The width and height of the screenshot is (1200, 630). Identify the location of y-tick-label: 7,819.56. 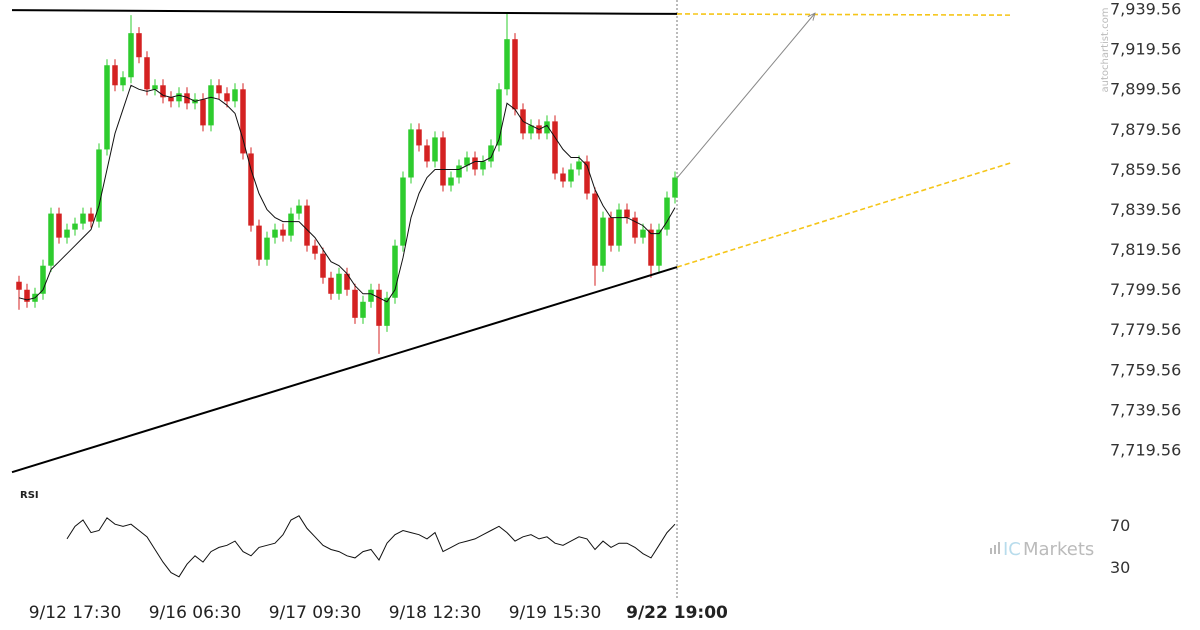
(1145, 249).